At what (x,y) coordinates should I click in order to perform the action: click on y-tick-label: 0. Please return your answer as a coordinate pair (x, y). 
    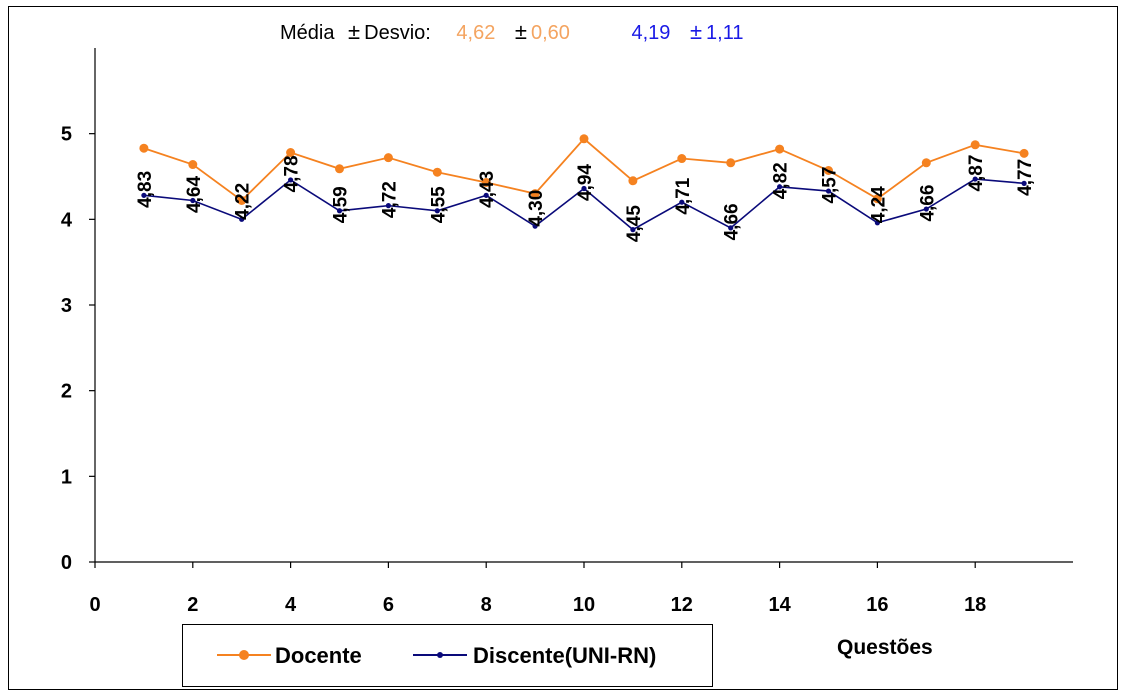
    Looking at the image, I should click on (66, 563).